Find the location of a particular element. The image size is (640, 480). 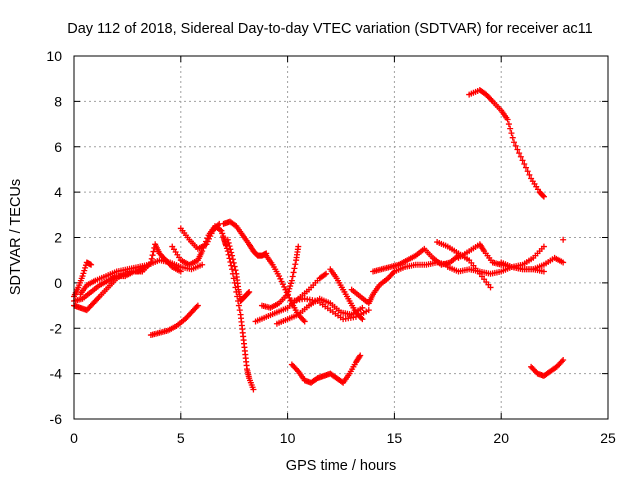

x-tick-label: 0 is located at coordinates (74, 438).